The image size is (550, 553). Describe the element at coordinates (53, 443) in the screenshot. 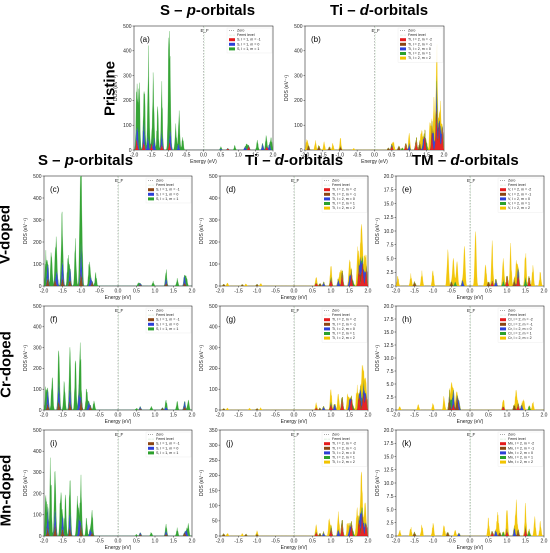

I see `panel-label: (i)` at that location.